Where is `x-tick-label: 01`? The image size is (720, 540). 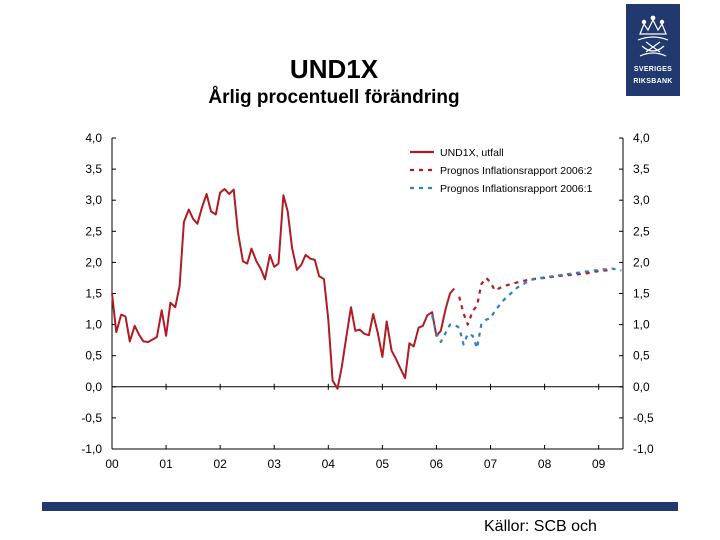 x-tick-label: 01 is located at coordinates (166, 464).